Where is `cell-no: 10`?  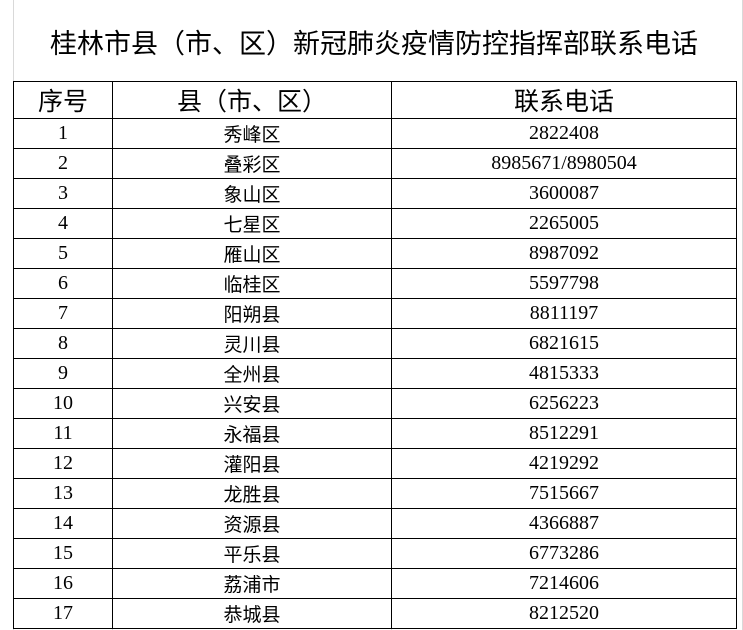
cell-no: 10 is located at coordinates (63, 403).